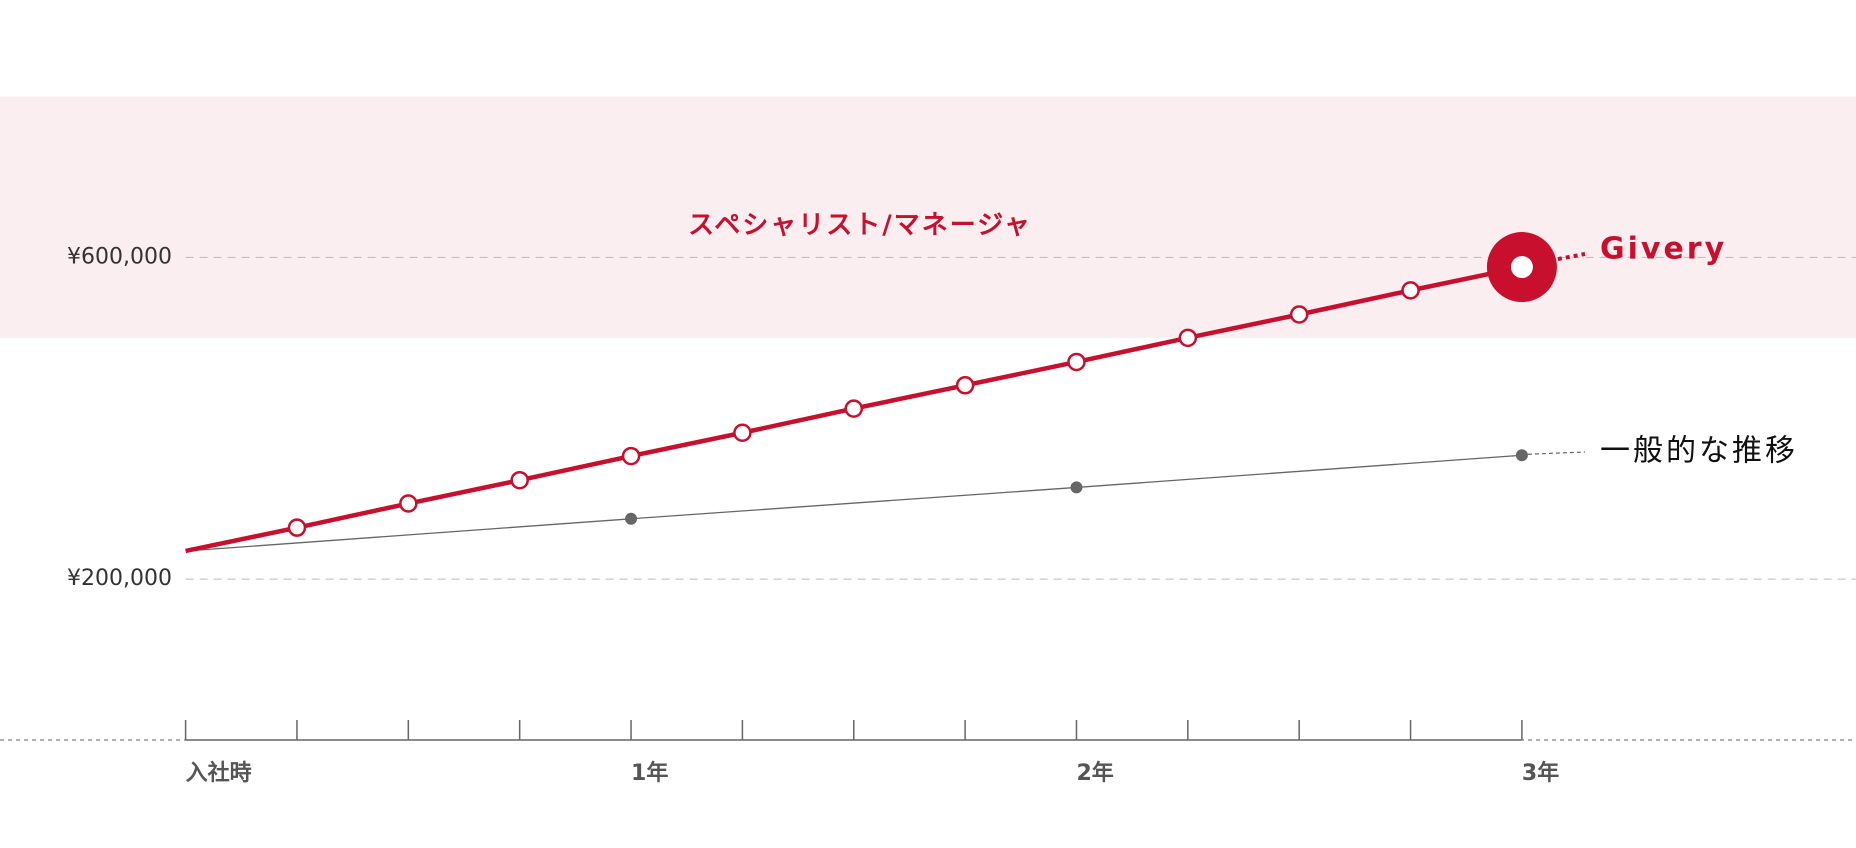 This screenshot has height=848, width=1856. Describe the element at coordinates (860, 226) in the screenshot. I see `band-label: スペシャリスト/マネージャ` at that location.